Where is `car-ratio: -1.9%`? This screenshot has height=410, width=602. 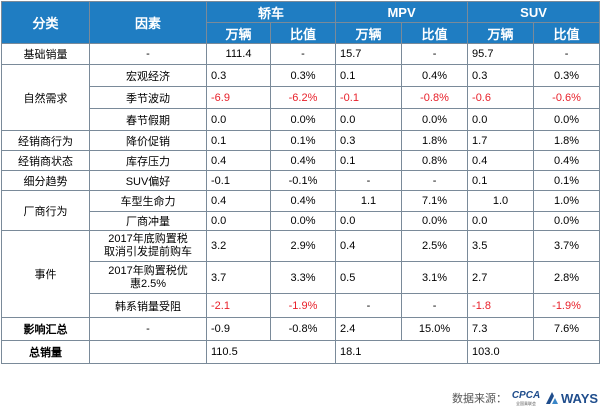 car-ratio: -1.9% is located at coordinates (303, 305).